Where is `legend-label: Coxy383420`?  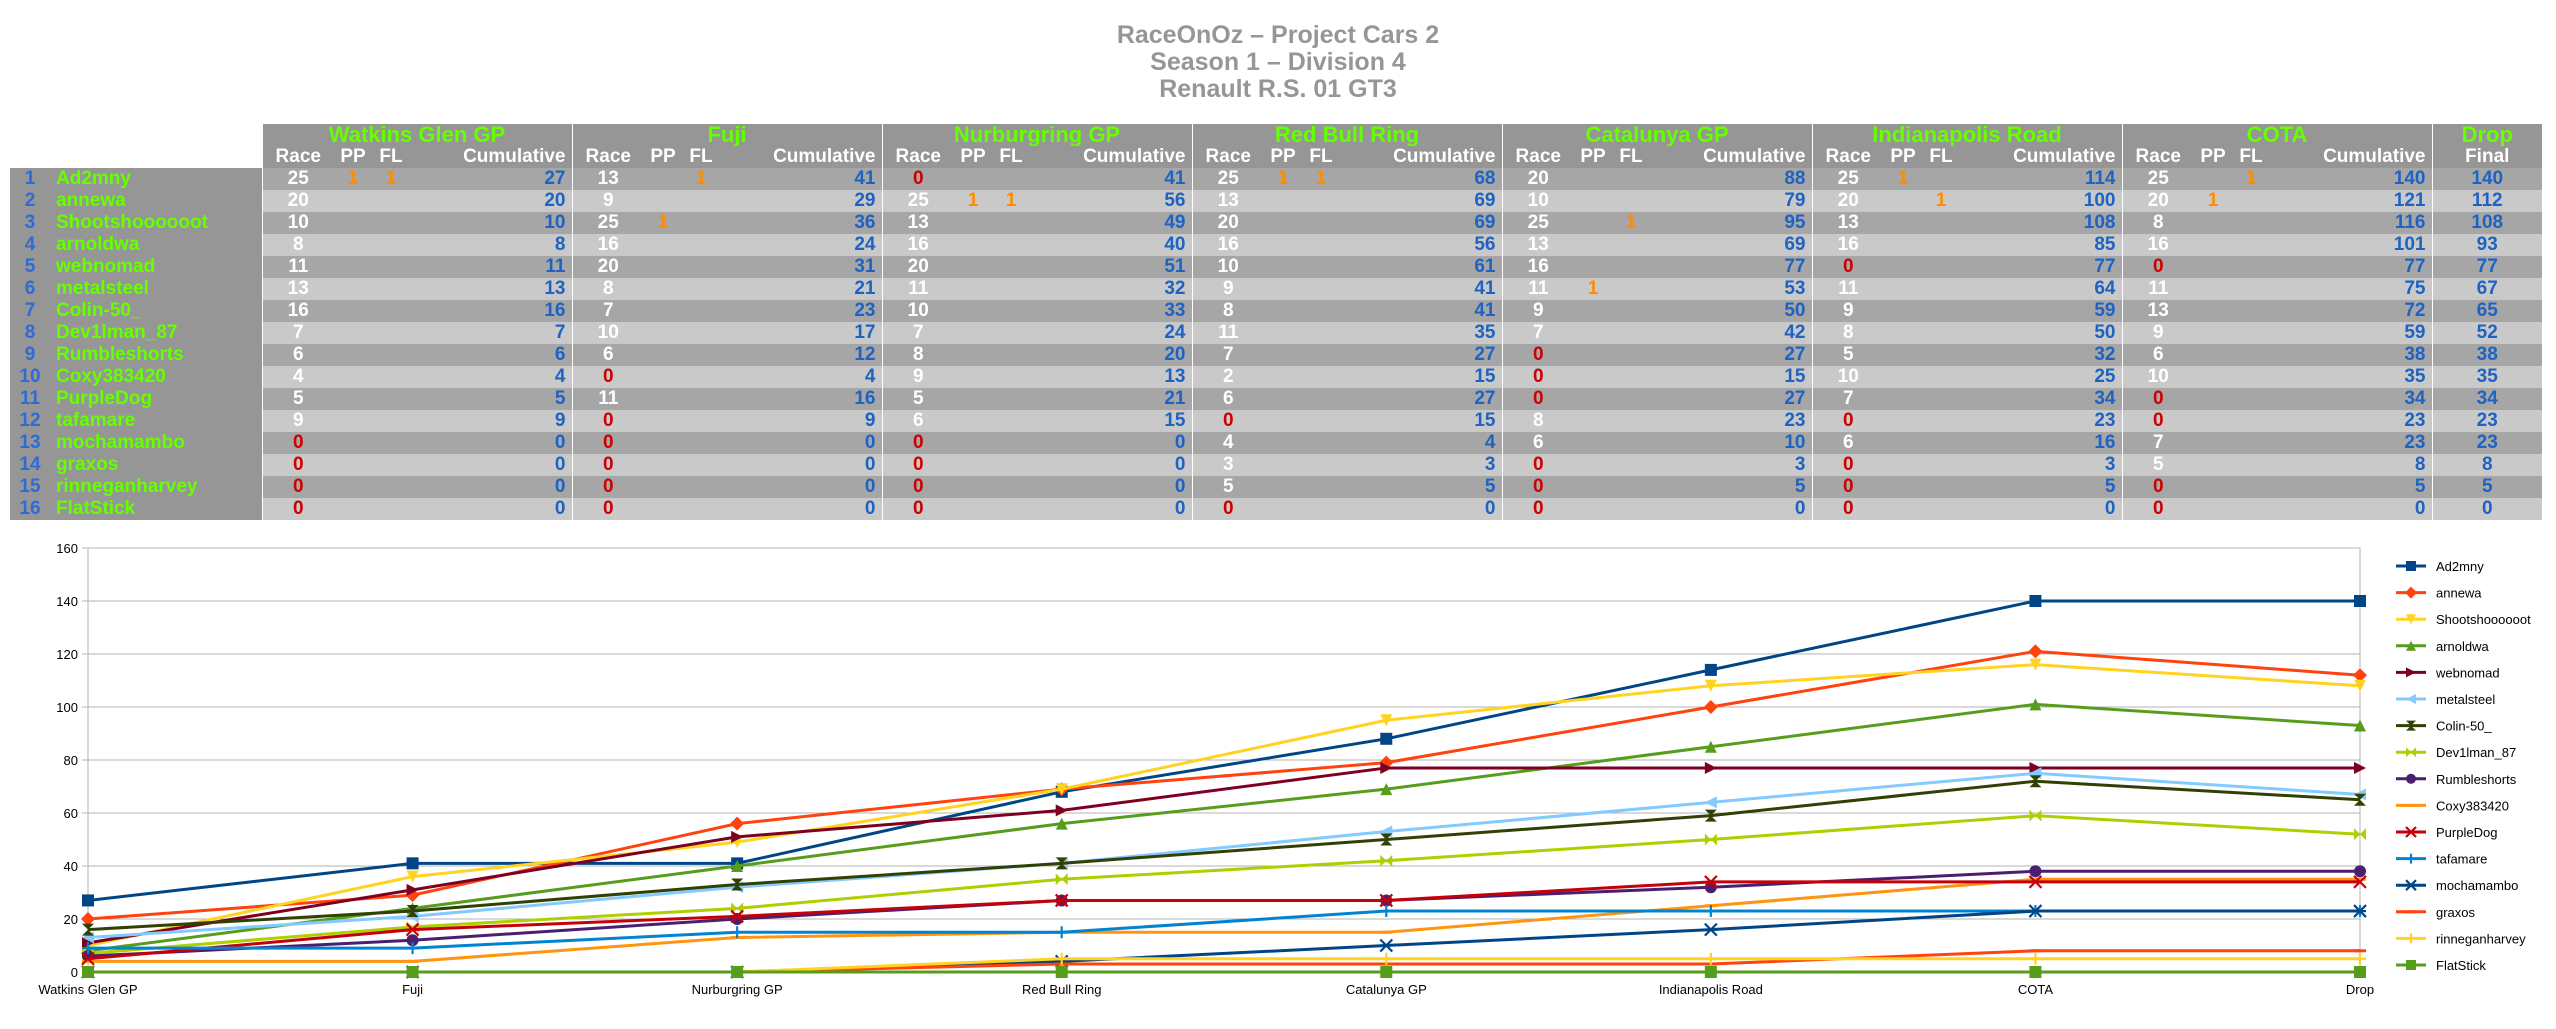
legend-label: Coxy383420 is located at coordinates (2472, 805).